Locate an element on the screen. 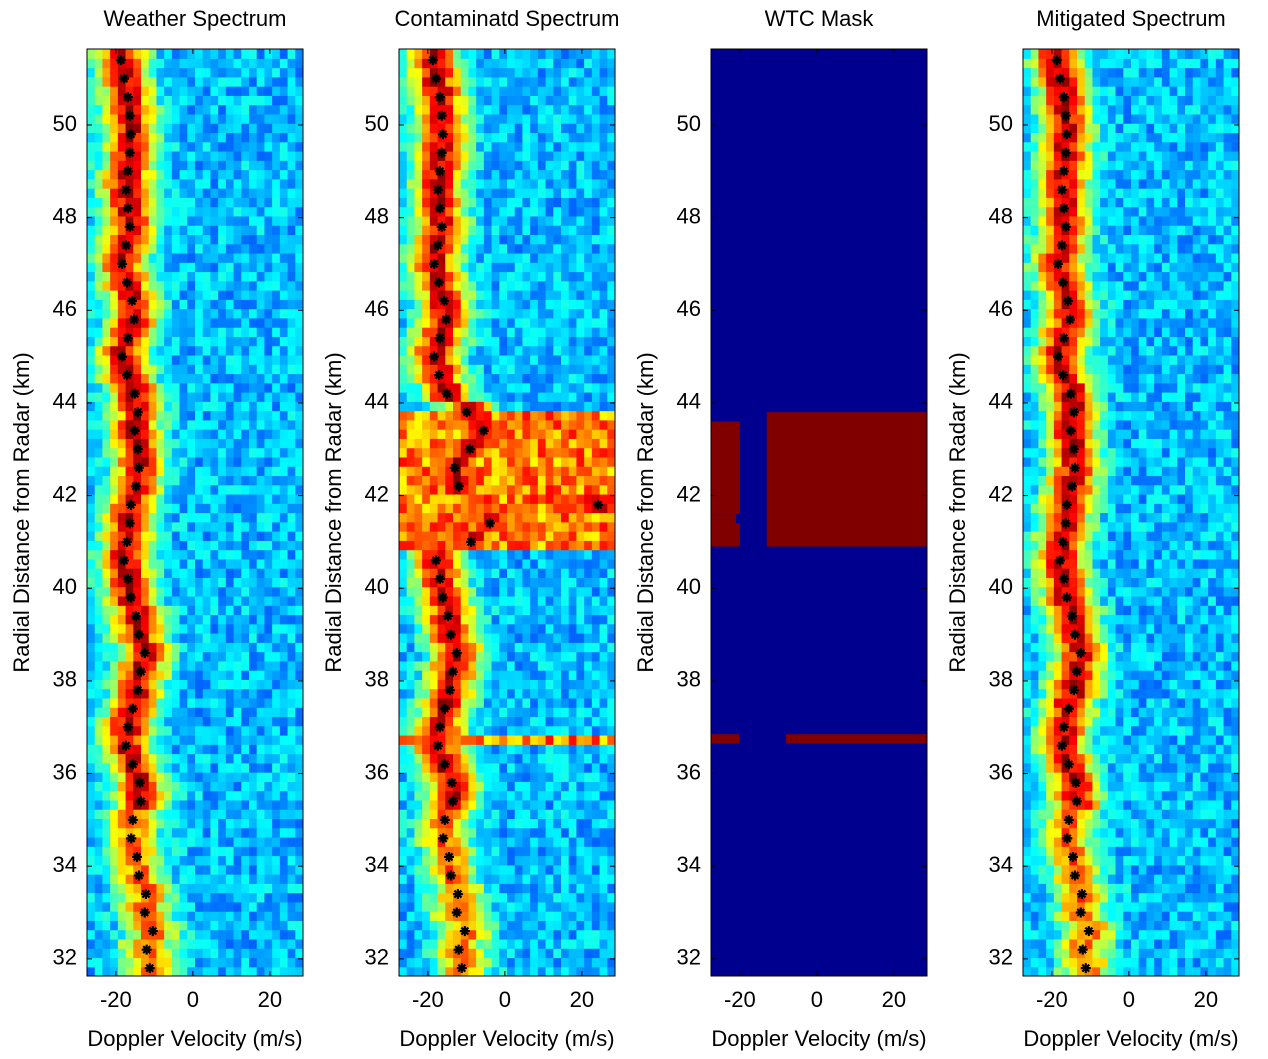 The image size is (1268, 1059). ridge-point is located at coordinates (126, 746).